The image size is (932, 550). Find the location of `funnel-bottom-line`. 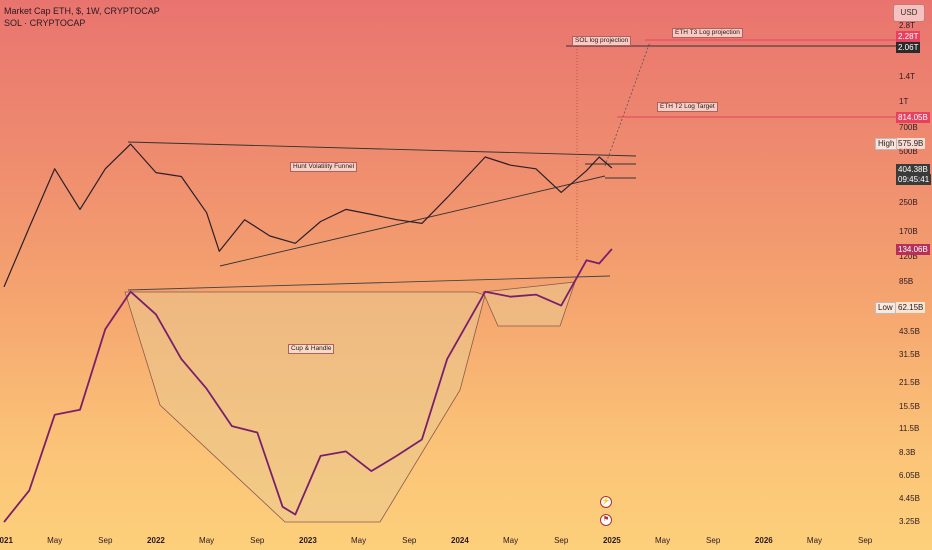

funnel-bottom-line is located at coordinates (412, 221).